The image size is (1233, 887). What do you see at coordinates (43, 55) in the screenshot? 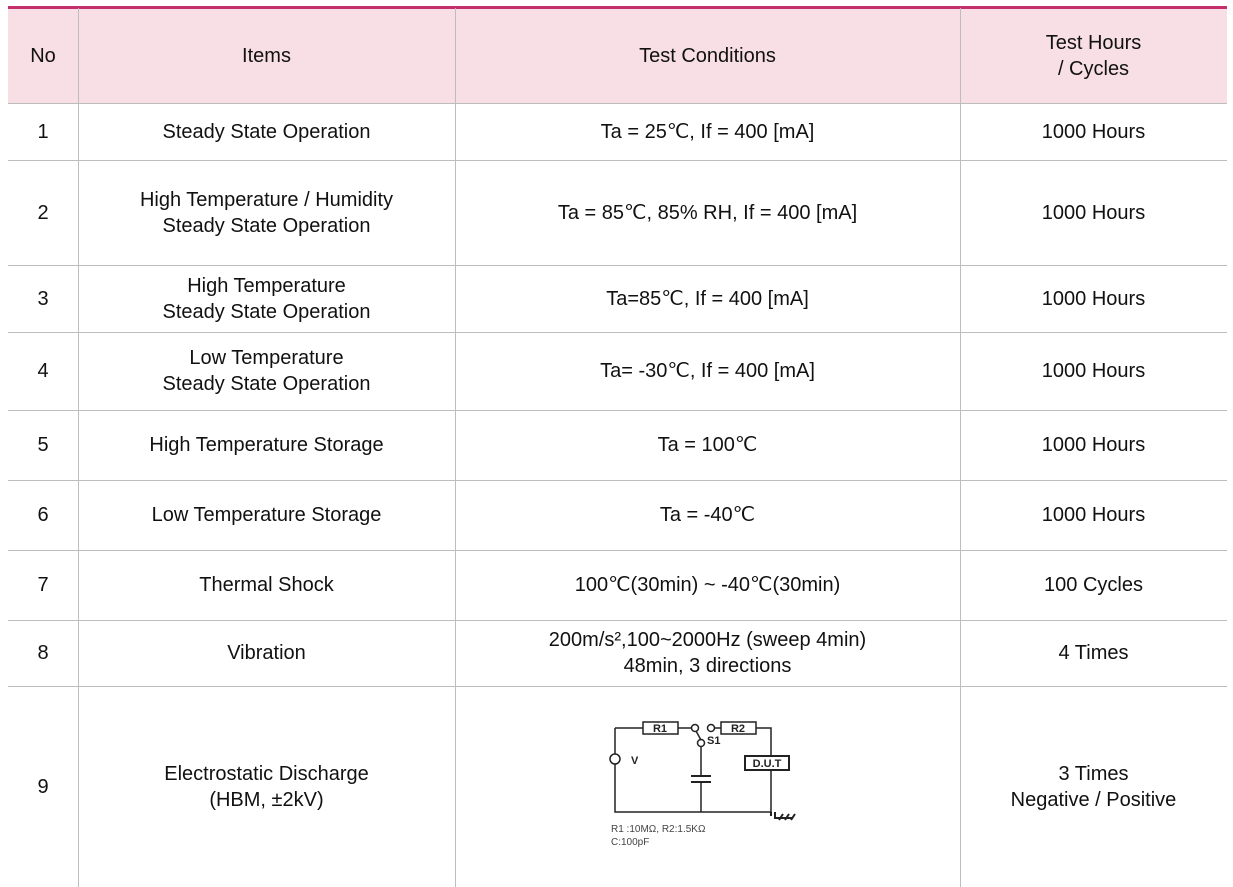
I see `cell-no: No` at bounding box center [43, 55].